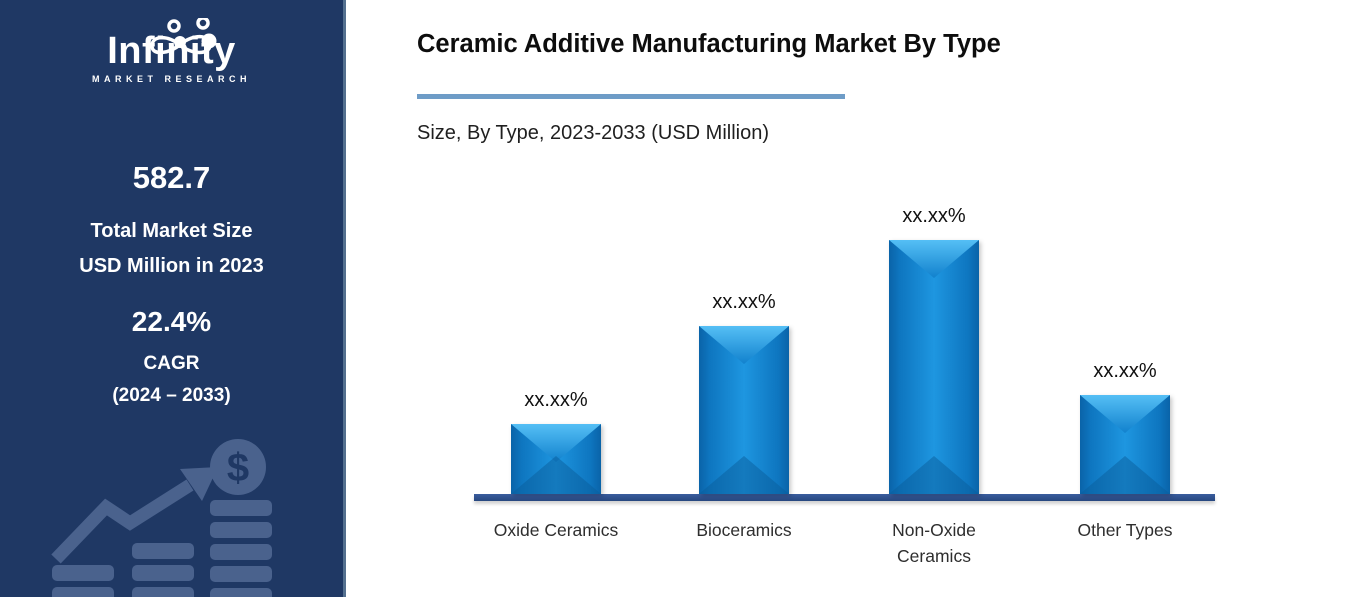 The width and height of the screenshot is (1354, 597). I want to click on x-axis-line, so click(844, 497).